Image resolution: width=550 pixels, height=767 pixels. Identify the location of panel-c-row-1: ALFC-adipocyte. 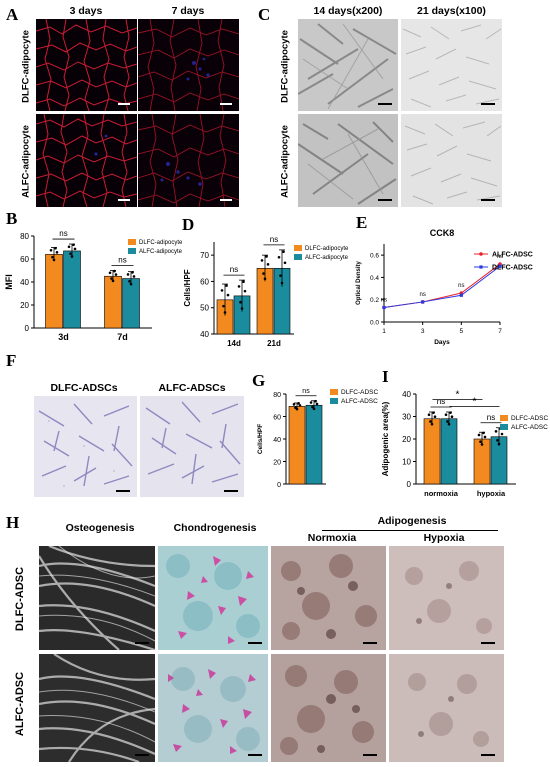
(285, 161).